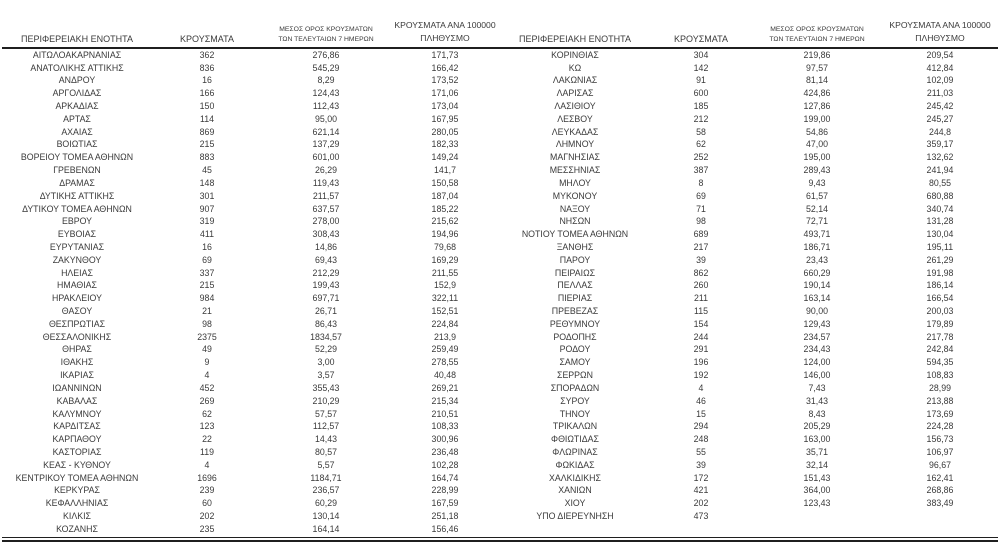 This screenshot has height=543, width=1000. I want to click on avg7-cell: 47,00, so click(816, 145).